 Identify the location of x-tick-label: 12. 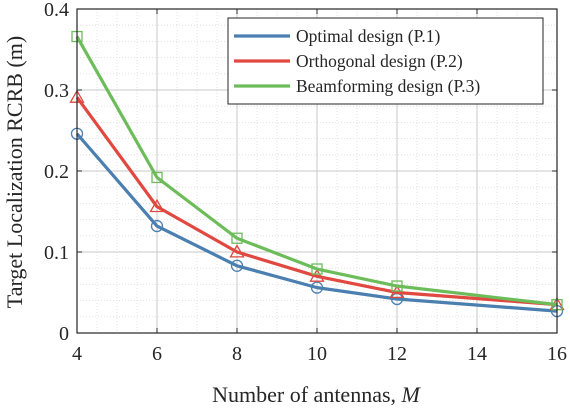
(397, 354).